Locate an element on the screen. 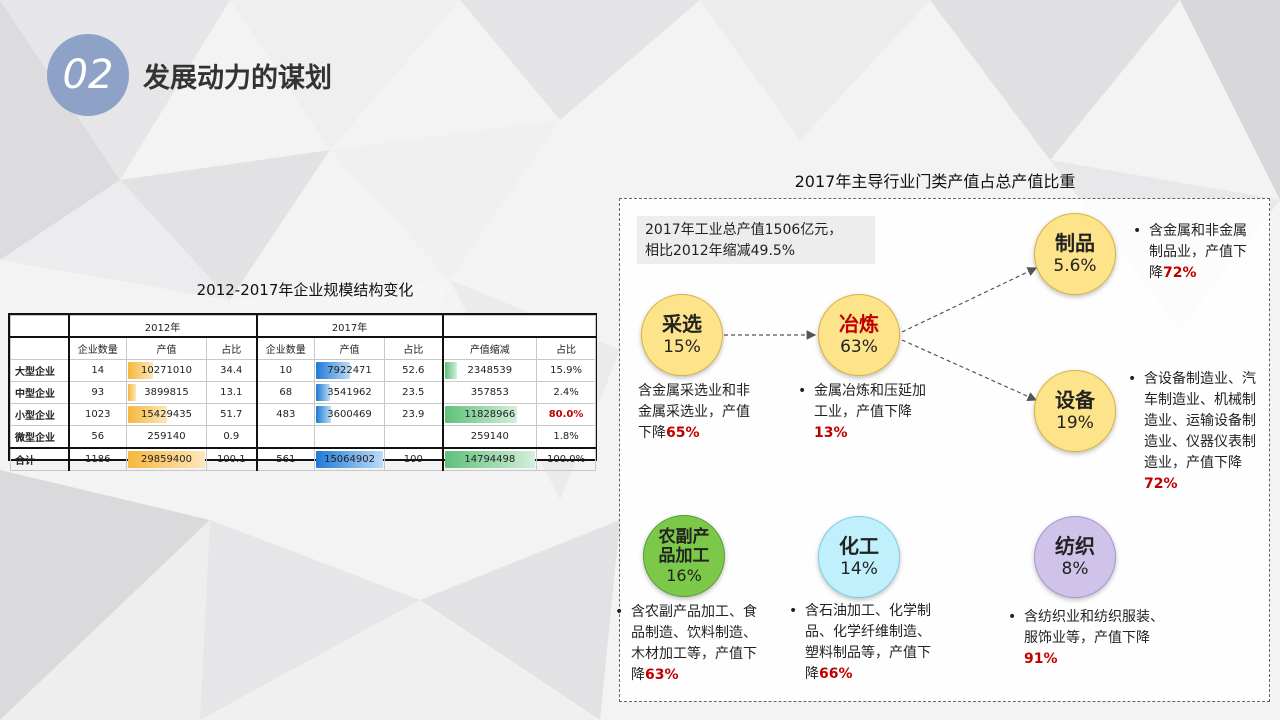 This screenshot has height=720, width=1280. node-shebei: 设备 19% is located at coordinates (1075, 411).